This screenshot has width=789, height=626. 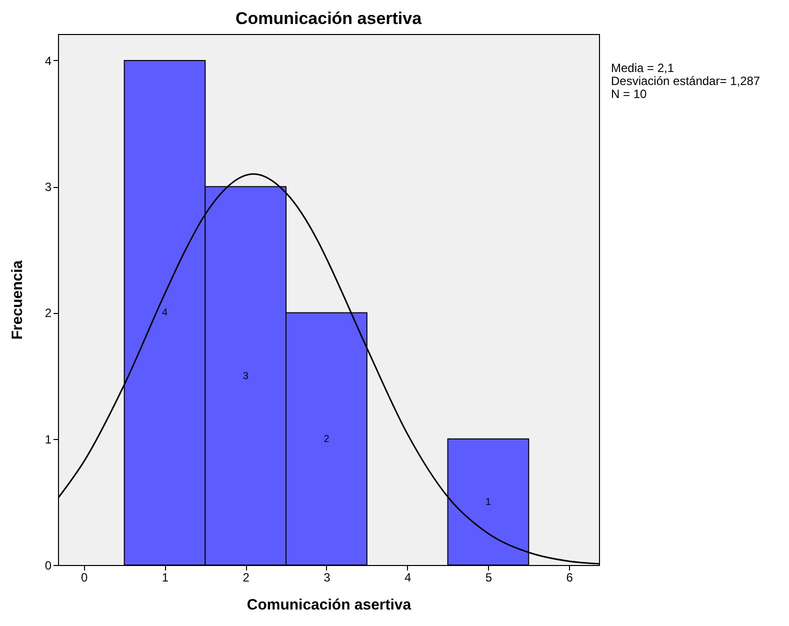 What do you see at coordinates (570, 577) in the screenshot?
I see `x-tick-label: 6` at bounding box center [570, 577].